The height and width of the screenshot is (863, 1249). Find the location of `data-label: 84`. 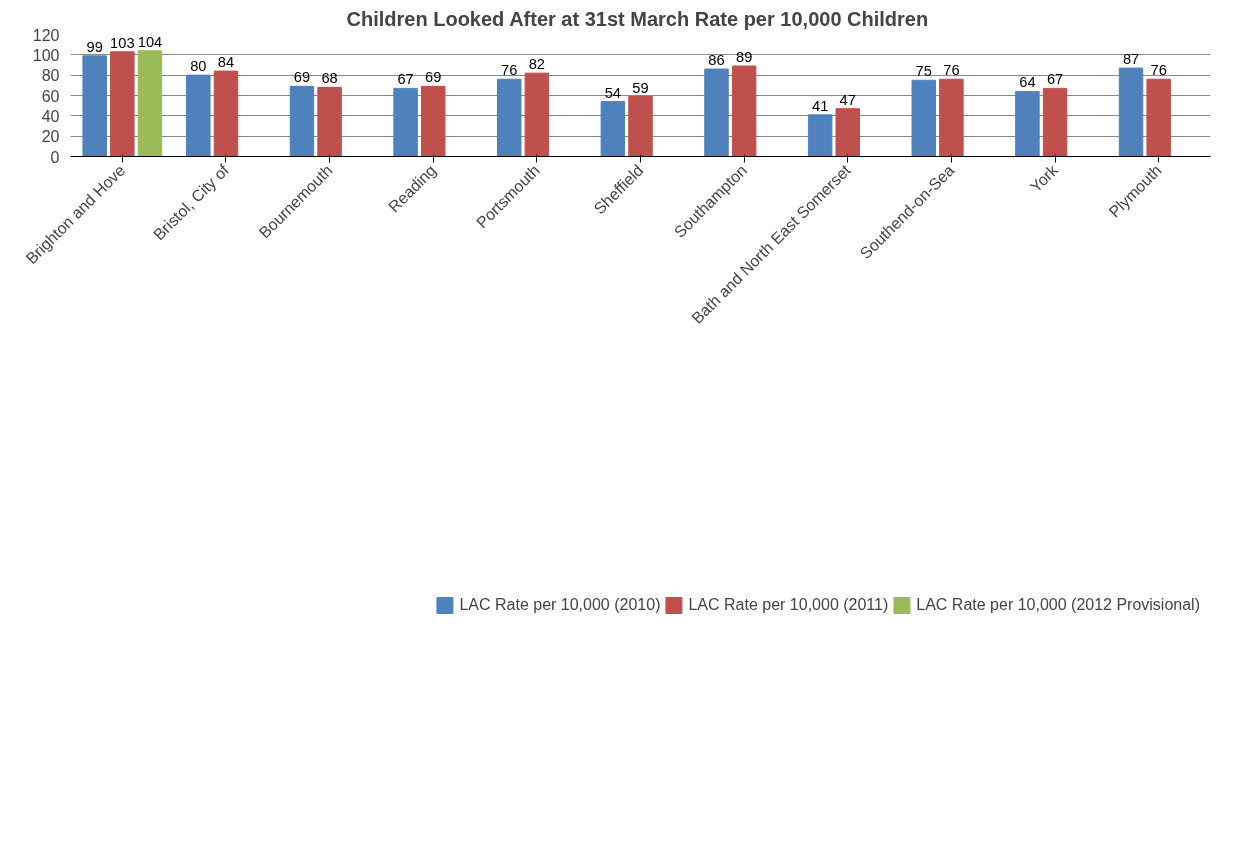

data-label: 84 is located at coordinates (226, 62).